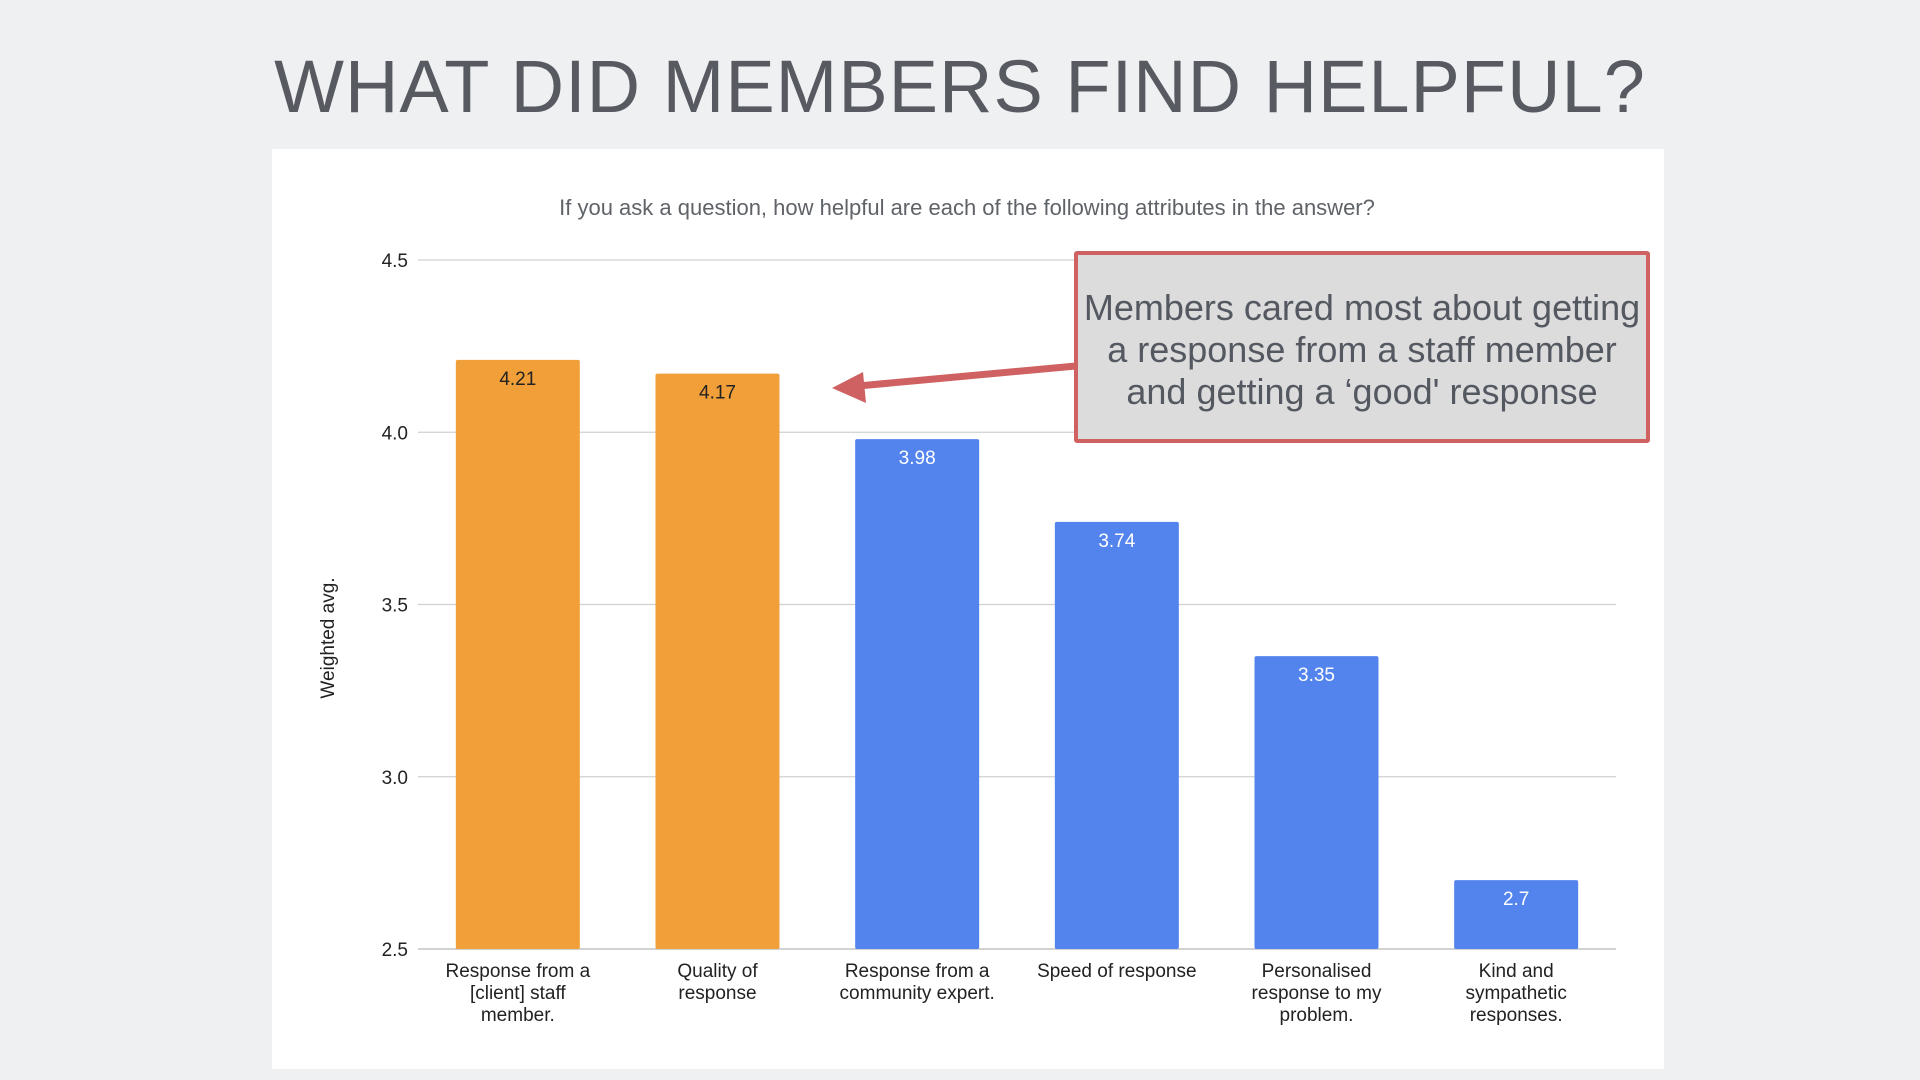  What do you see at coordinates (960, 86) in the screenshot?
I see `slide-title: WHAT DID MEMBERS FIND HELPFUL?` at bounding box center [960, 86].